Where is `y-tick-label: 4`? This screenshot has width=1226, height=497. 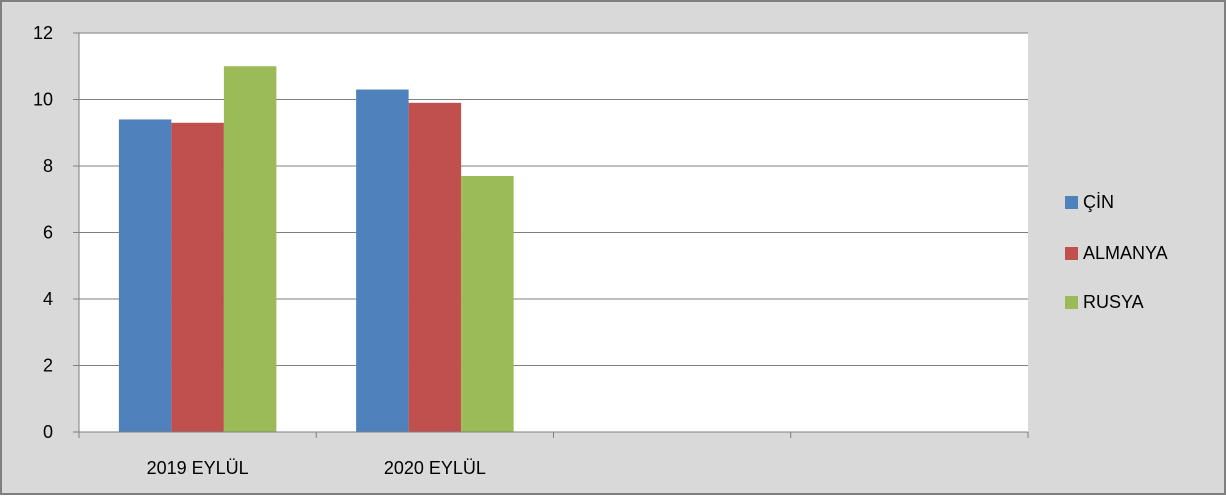
y-tick-label: 4 is located at coordinates (48, 299).